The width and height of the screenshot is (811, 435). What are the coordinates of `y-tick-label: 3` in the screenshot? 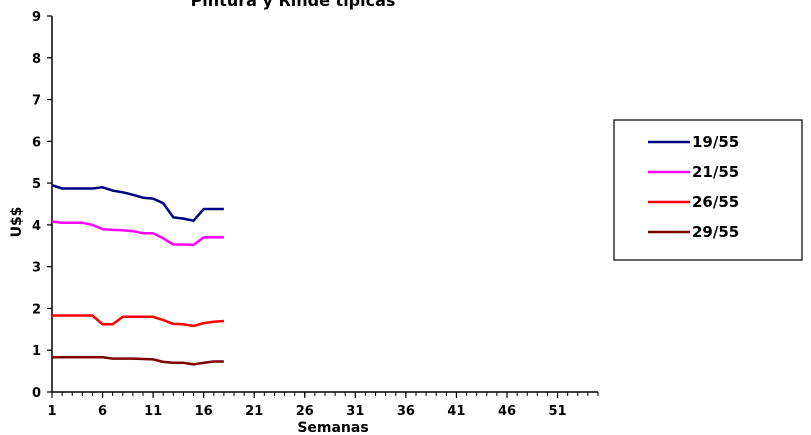 It's located at (36, 268).